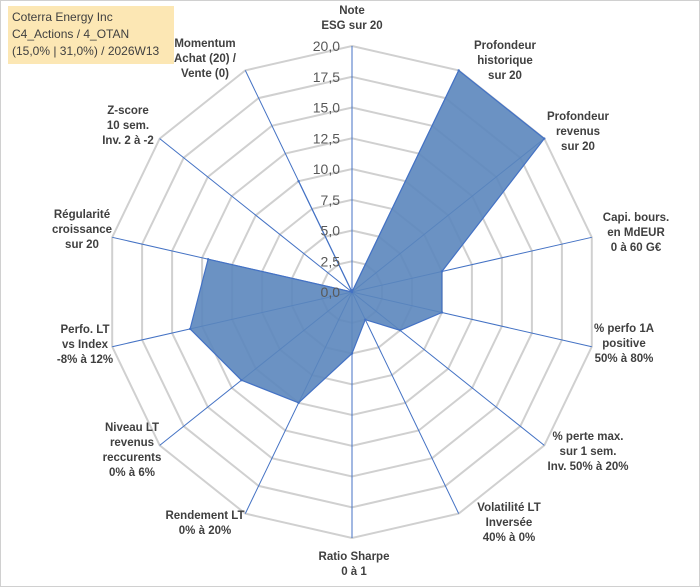  What do you see at coordinates (636, 218) in the screenshot?
I see `axis-label-3-line-0: Capi. bours.` at bounding box center [636, 218].